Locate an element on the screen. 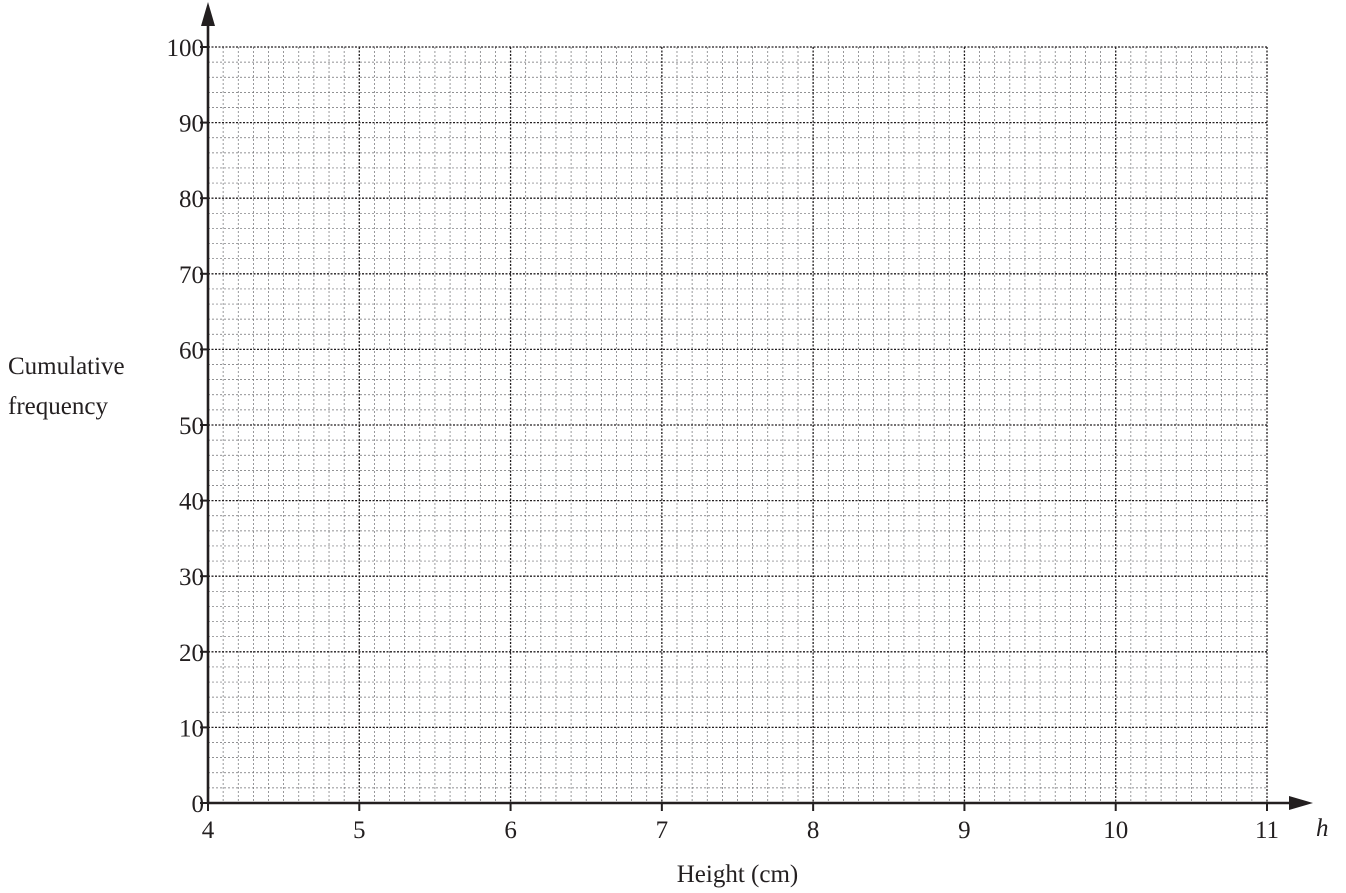 The image size is (1346, 893). y-tick-label: 60 is located at coordinates (191, 350).